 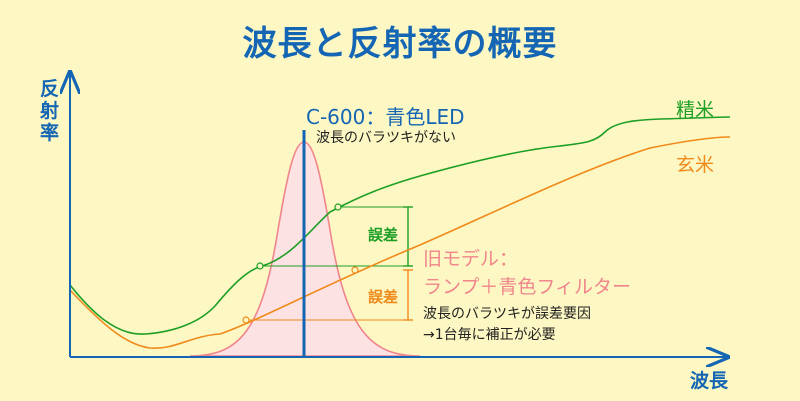 I want to click on marker-upper, so click(x=338, y=207).